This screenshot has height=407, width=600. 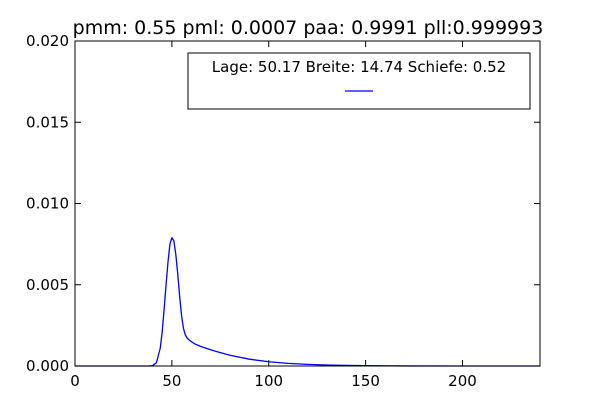 What do you see at coordinates (47, 366) in the screenshot?
I see `y-tick-label: 0.000` at bounding box center [47, 366].